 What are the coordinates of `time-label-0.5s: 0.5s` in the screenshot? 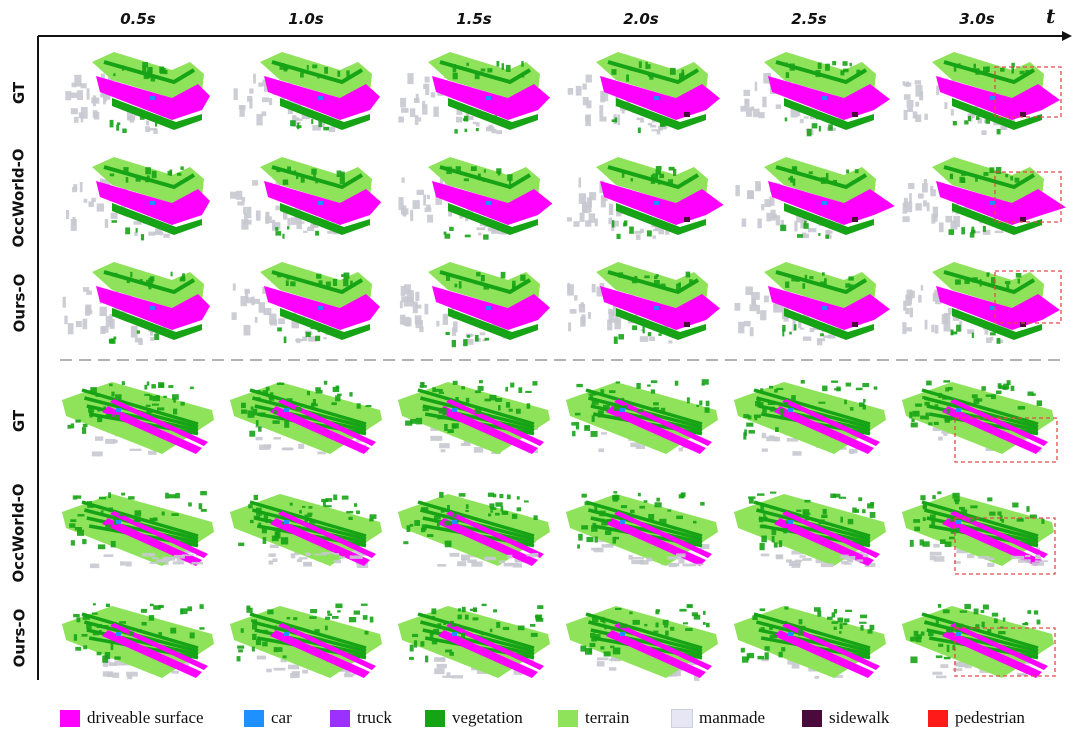 It's located at (138, 19).